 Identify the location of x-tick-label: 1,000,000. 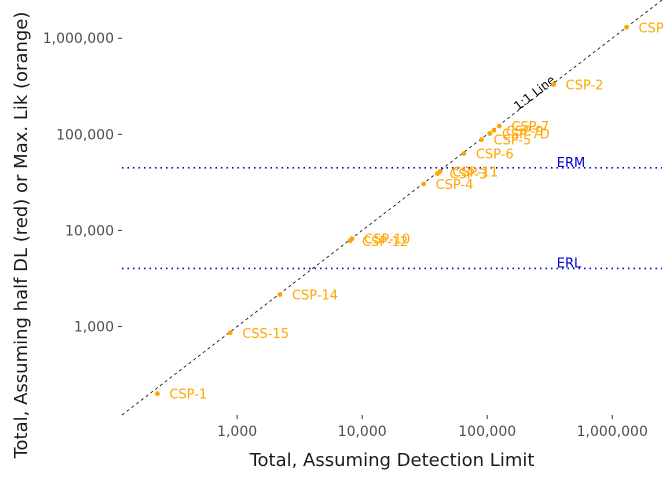
(612, 432).